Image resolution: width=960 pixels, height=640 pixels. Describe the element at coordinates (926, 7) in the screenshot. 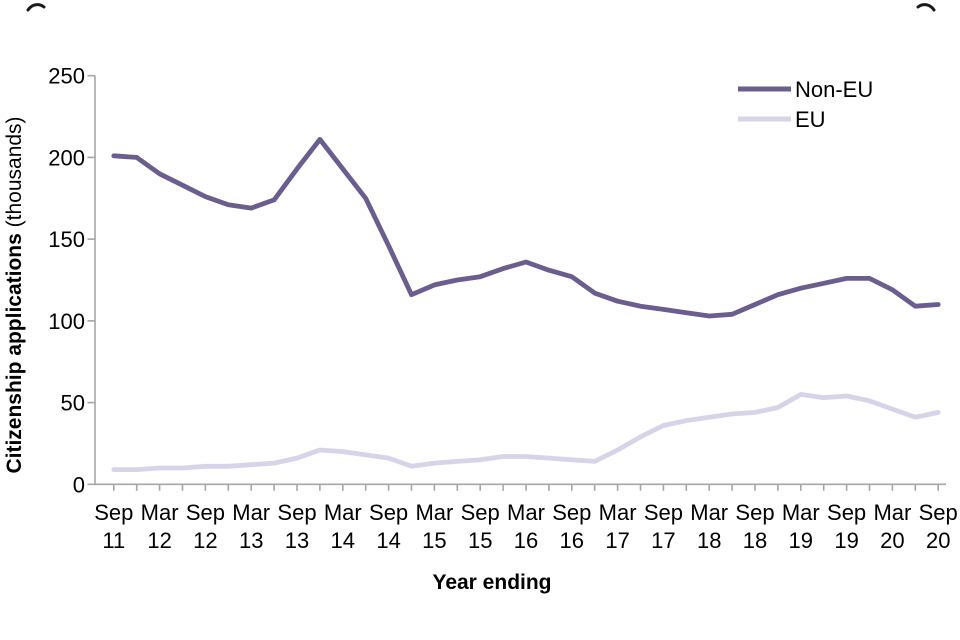

I see `crop-mark-top-right` at that location.